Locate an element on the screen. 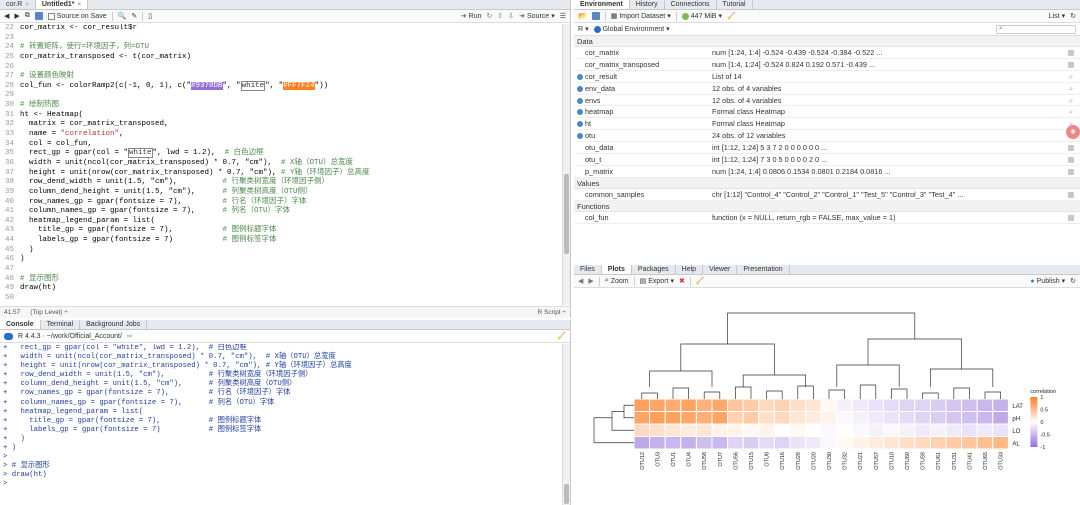 This screenshot has width=1080, height=505. save-icon is located at coordinates (38, 16).